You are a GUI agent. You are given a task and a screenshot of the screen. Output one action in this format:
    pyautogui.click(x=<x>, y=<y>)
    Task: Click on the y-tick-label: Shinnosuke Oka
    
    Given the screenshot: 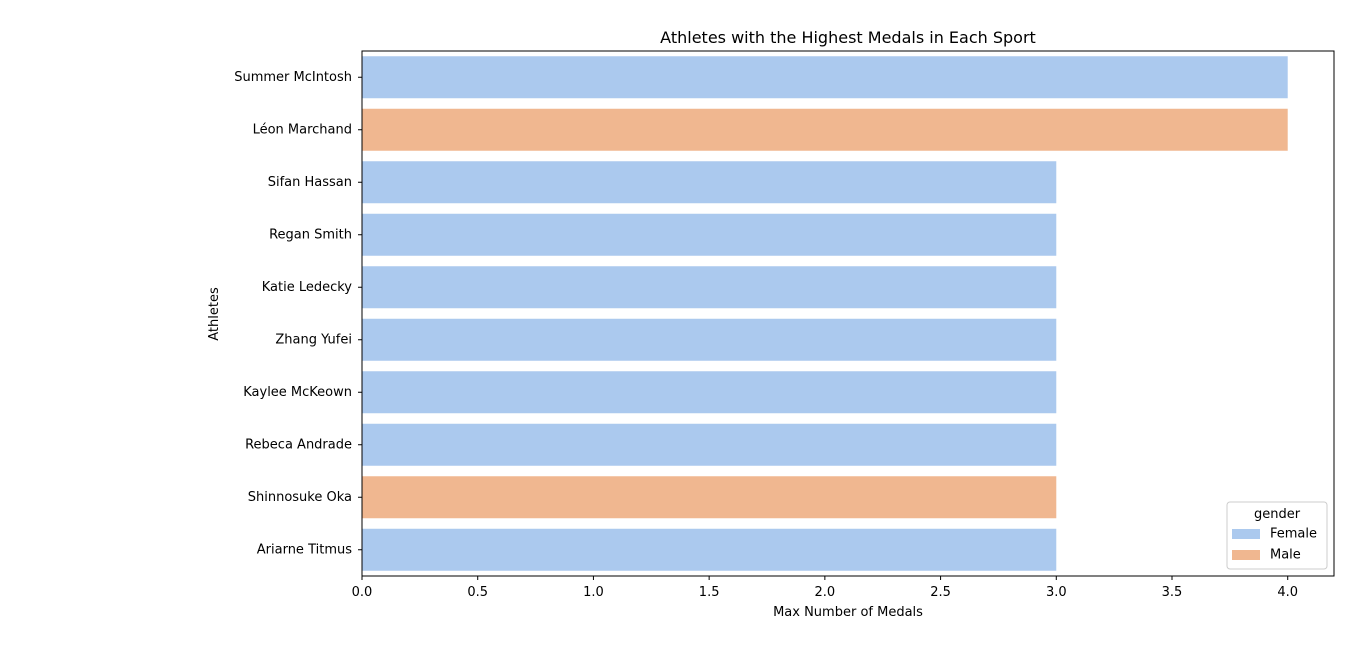 What is the action you would take?
    pyautogui.click(x=300, y=497)
    